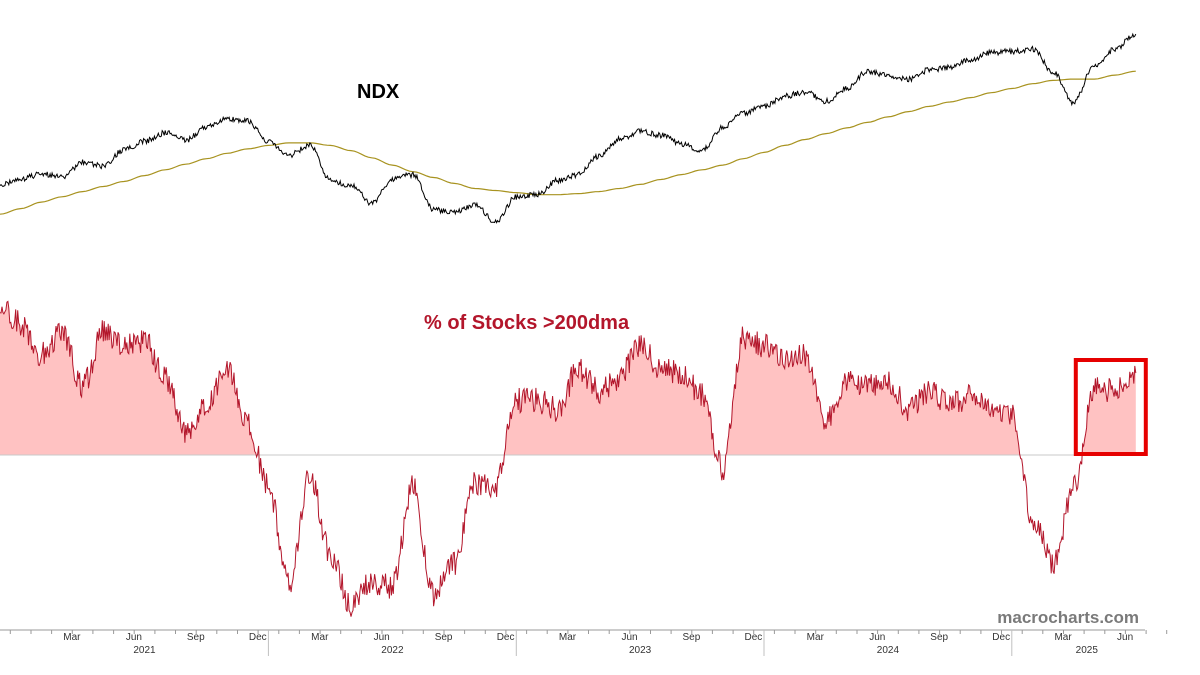 The image size is (1200, 675). Describe the element at coordinates (1087, 650) in the screenshot. I see `year-label: 2025` at that location.